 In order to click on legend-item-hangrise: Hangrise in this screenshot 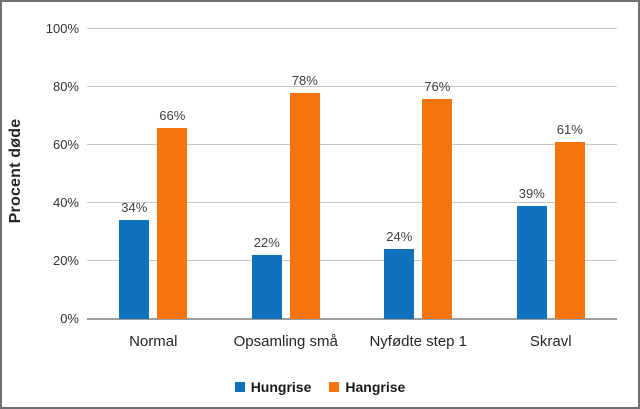, I will do `click(367, 387)`.